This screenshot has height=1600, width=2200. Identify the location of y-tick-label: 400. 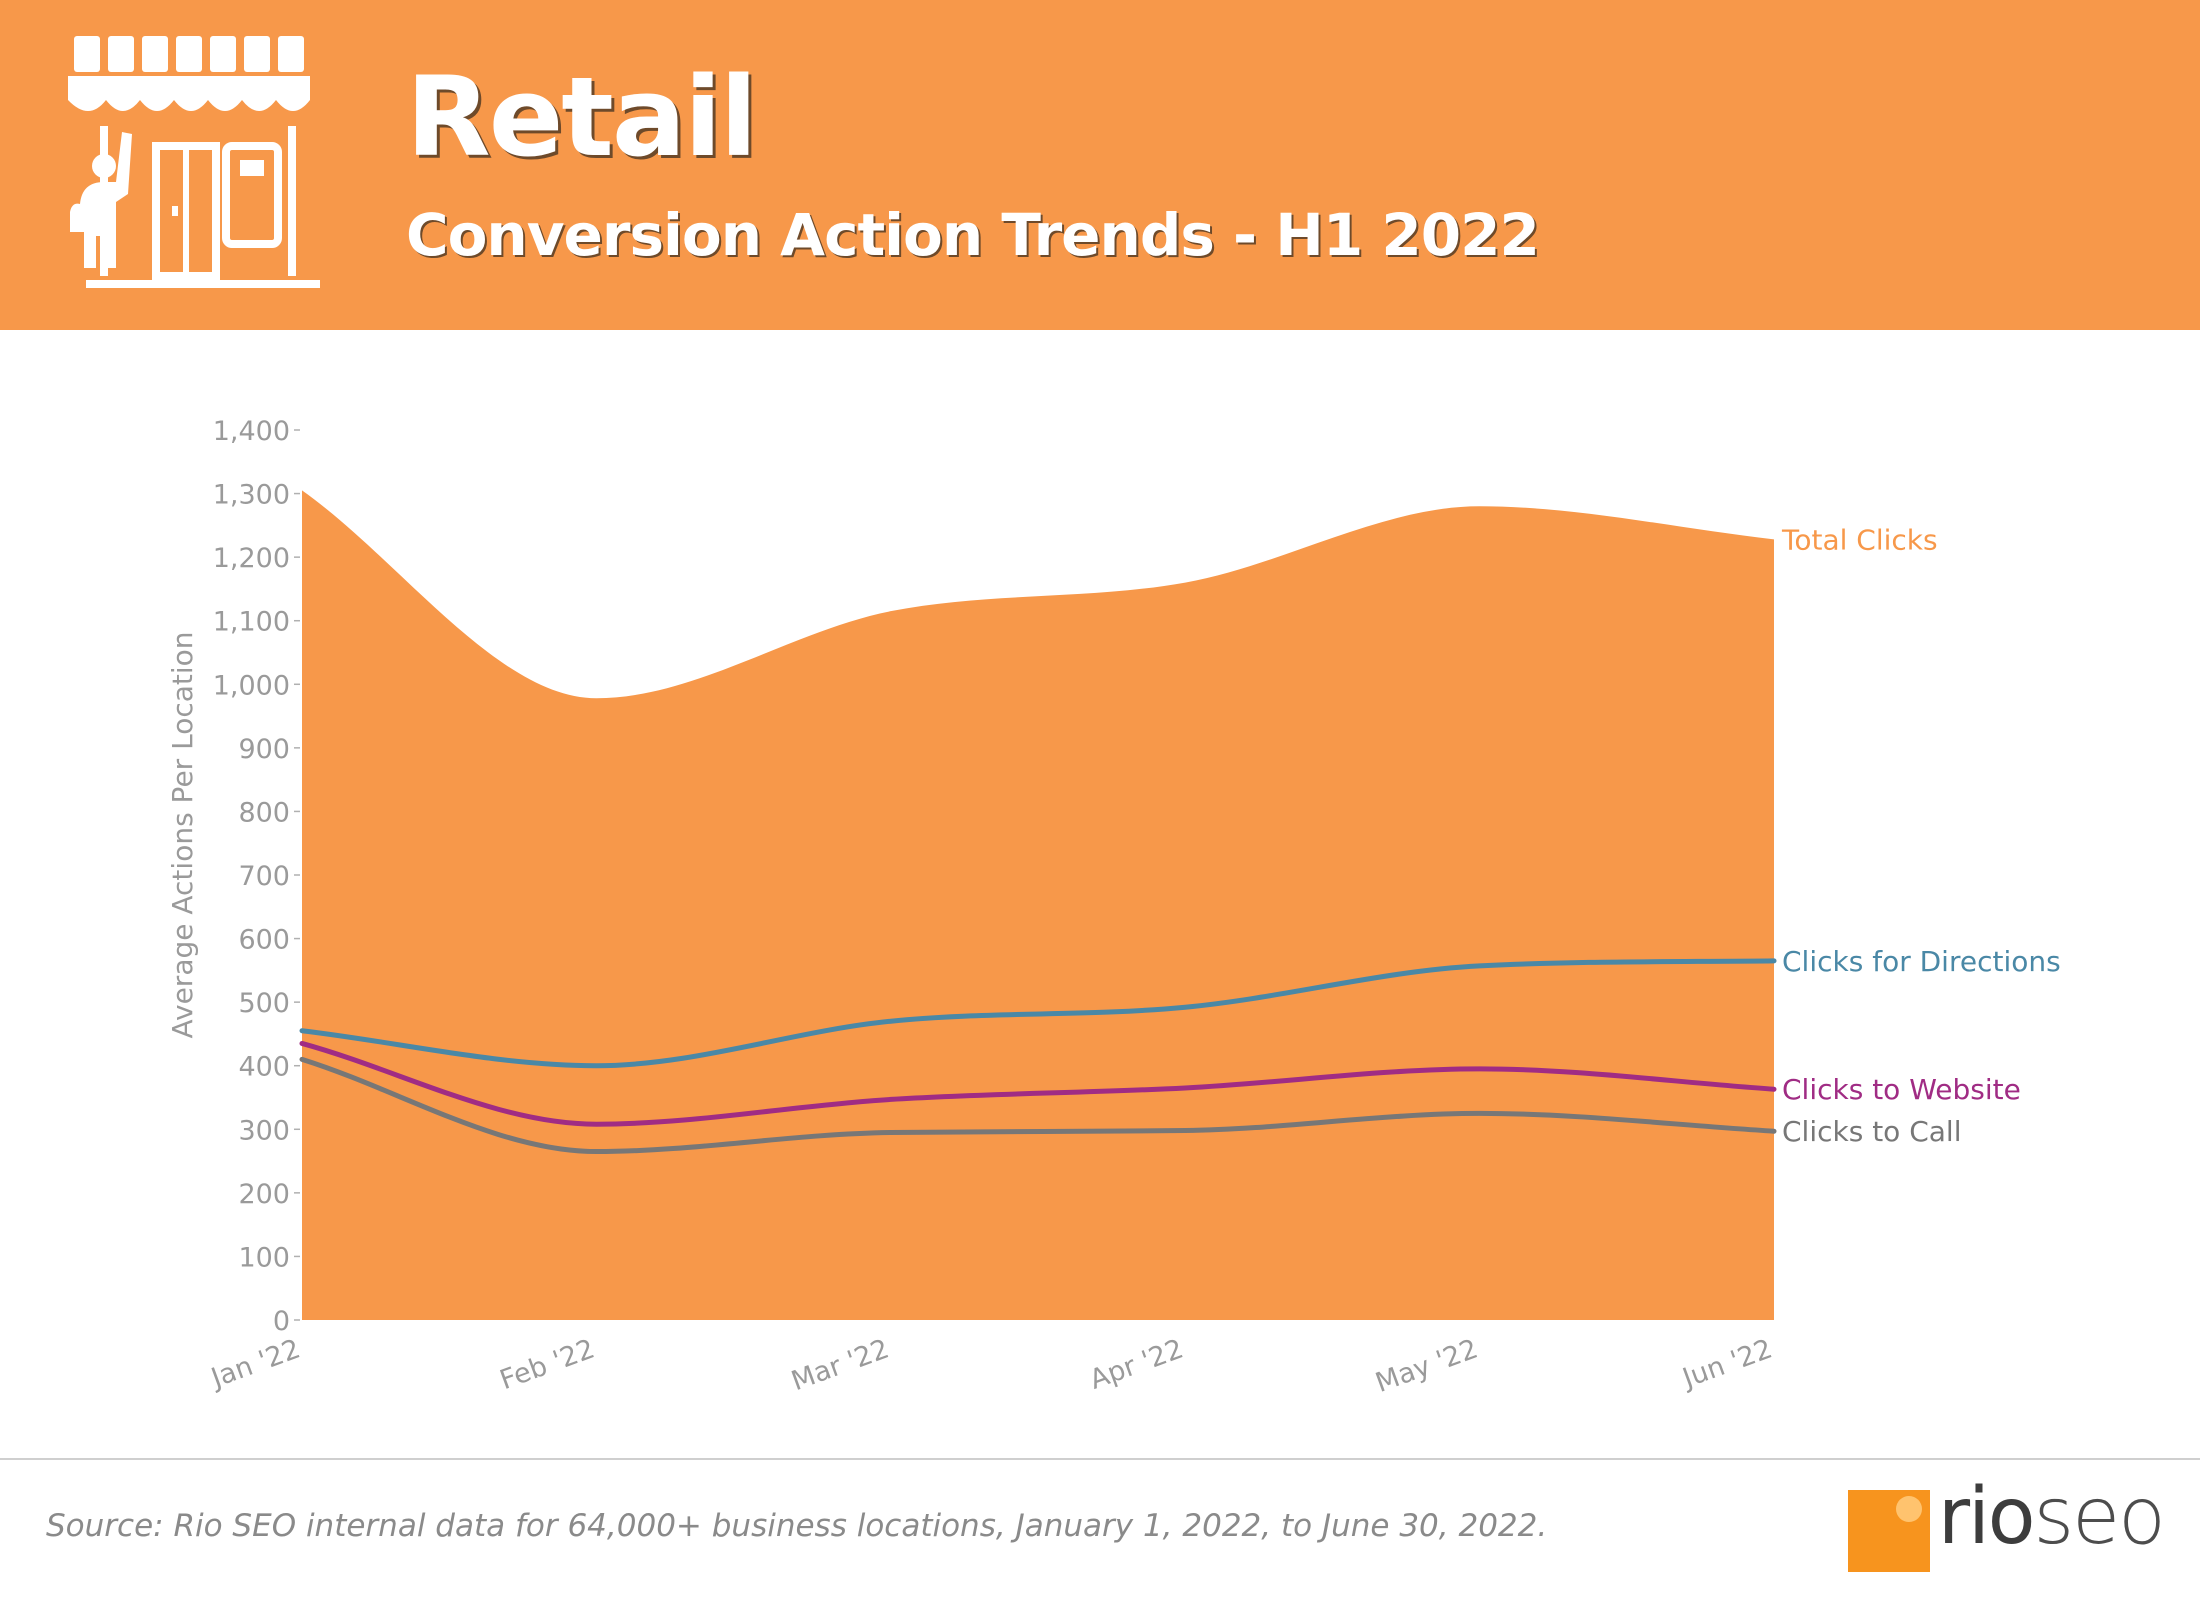
(264, 1067).